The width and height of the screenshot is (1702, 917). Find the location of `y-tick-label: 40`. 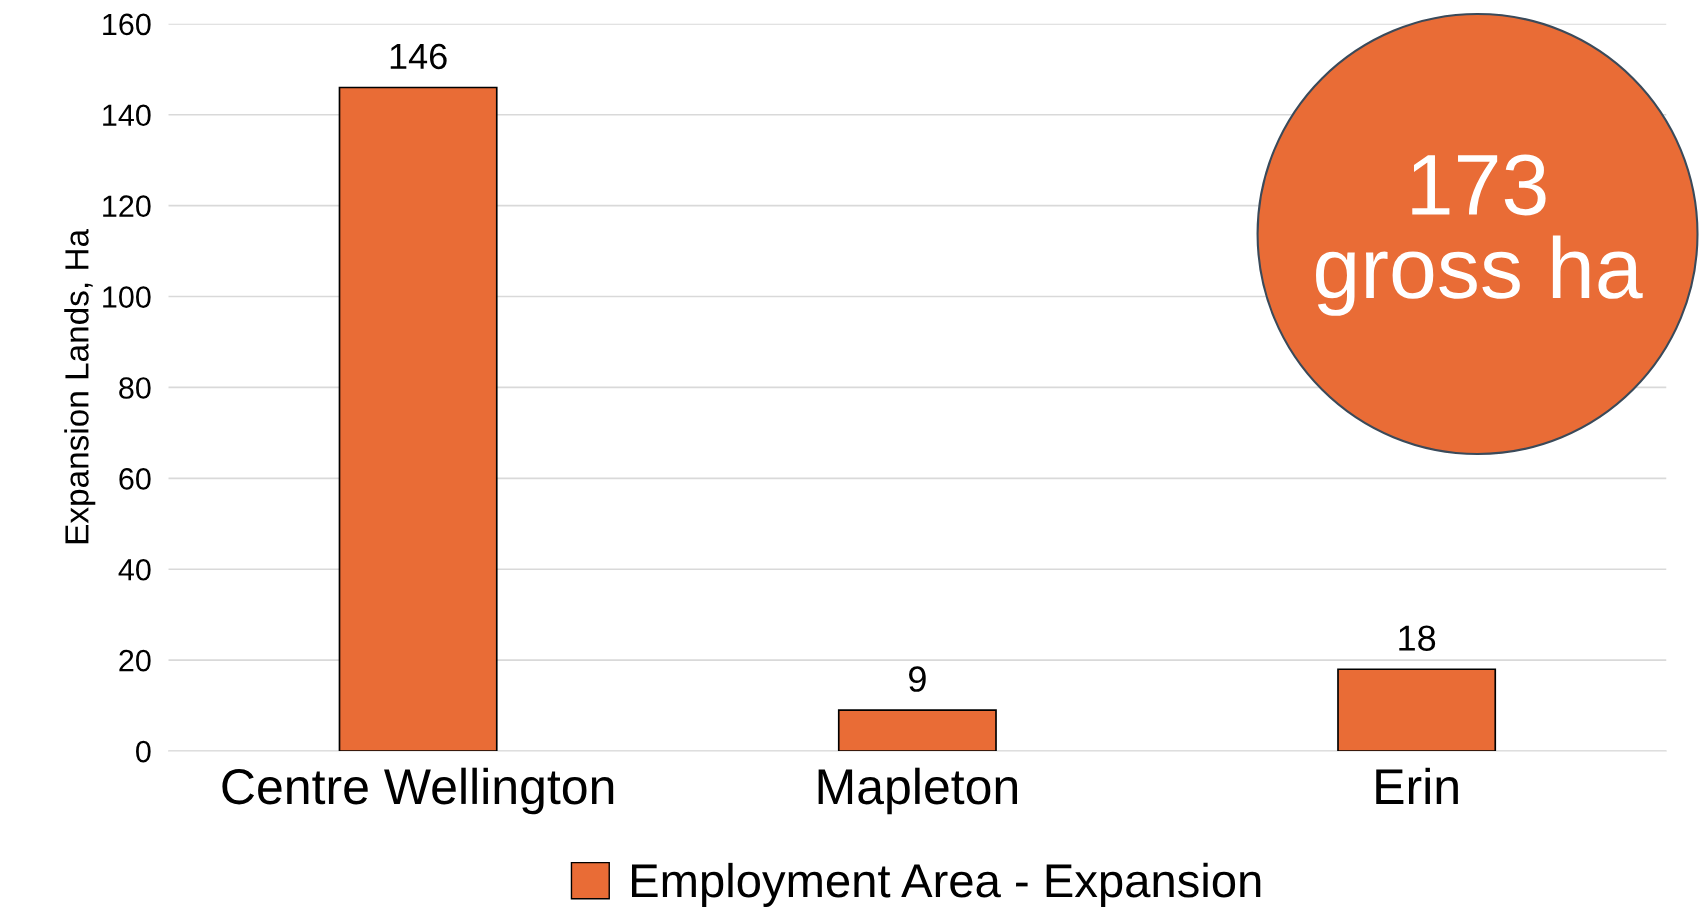

y-tick-label: 40 is located at coordinates (134, 569).